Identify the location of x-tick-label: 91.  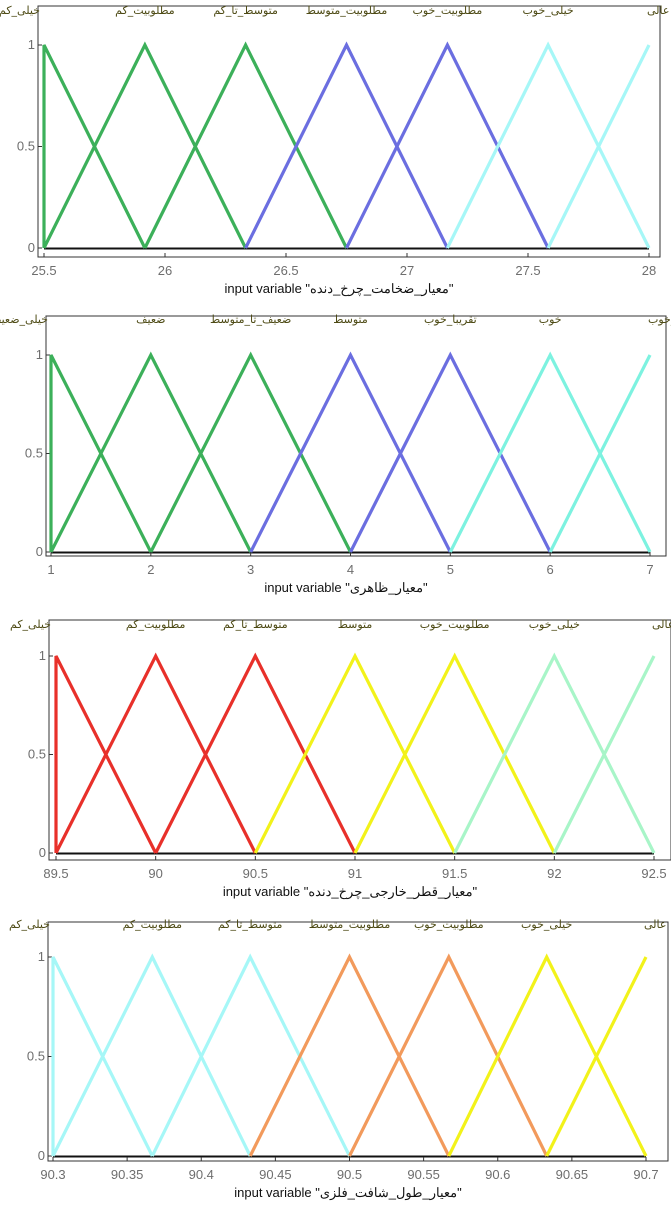
(355, 873).